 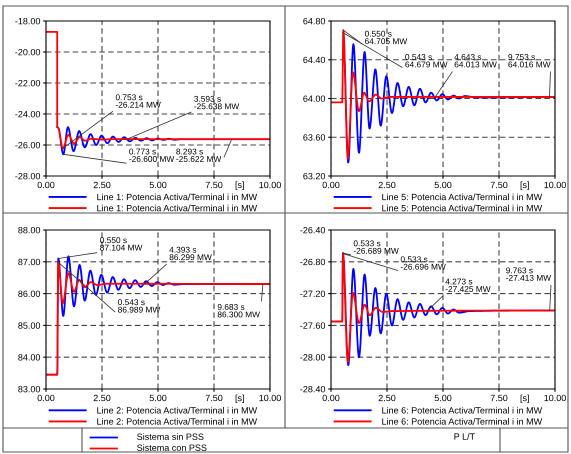 I want to click on y-tick-label: 64.80, so click(x=314, y=21).